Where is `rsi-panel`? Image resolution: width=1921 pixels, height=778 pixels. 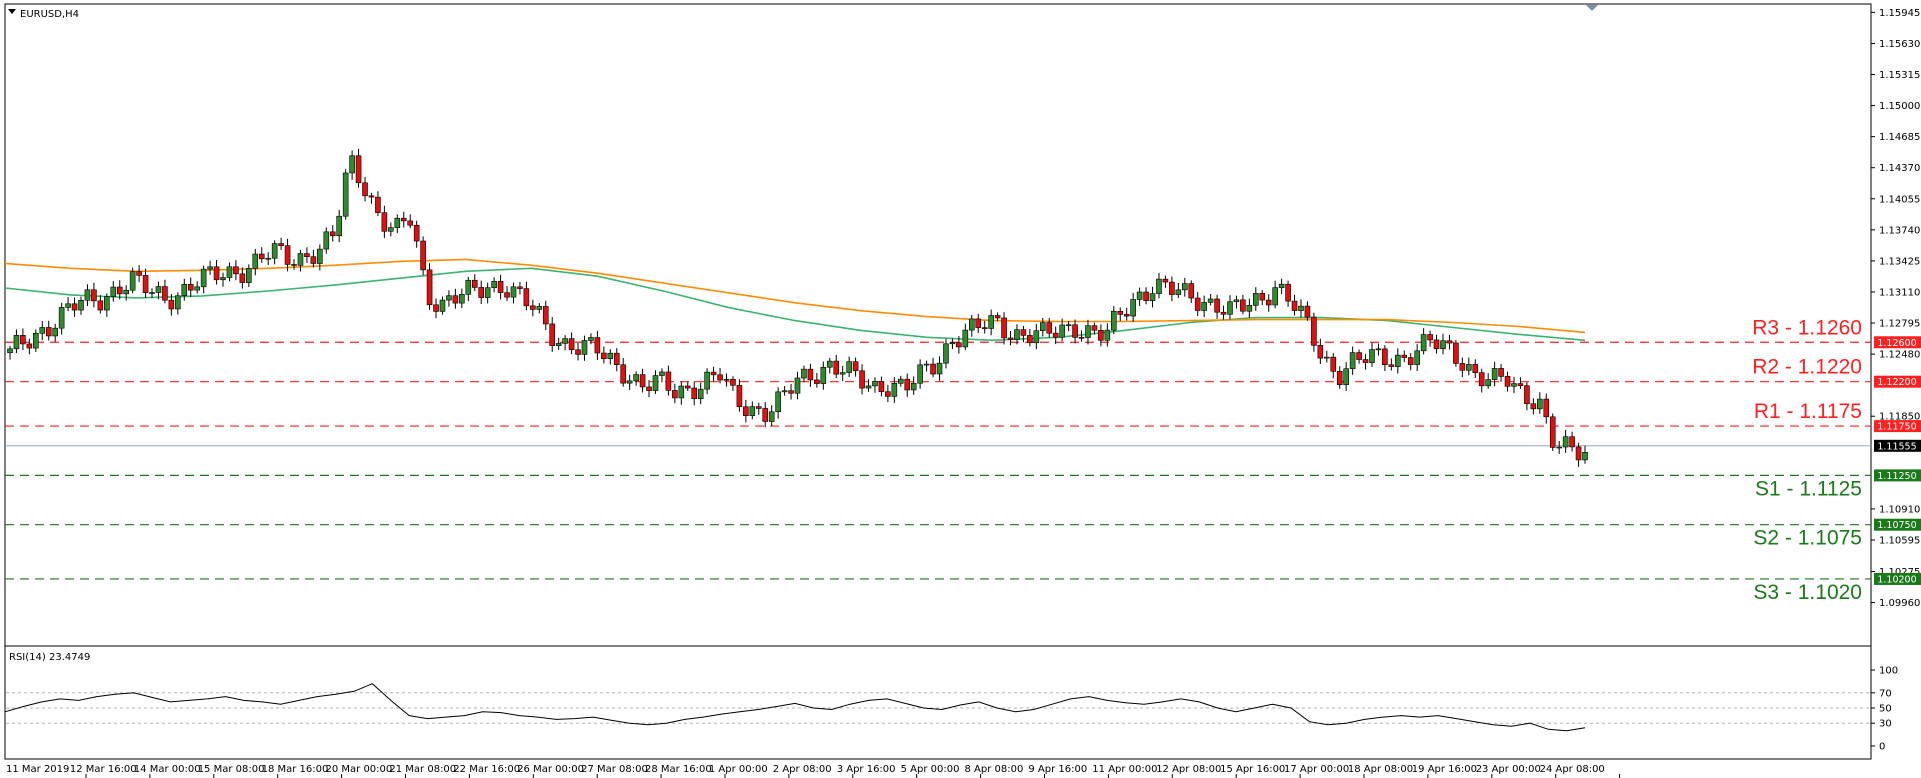 rsi-panel is located at coordinates (938, 702).